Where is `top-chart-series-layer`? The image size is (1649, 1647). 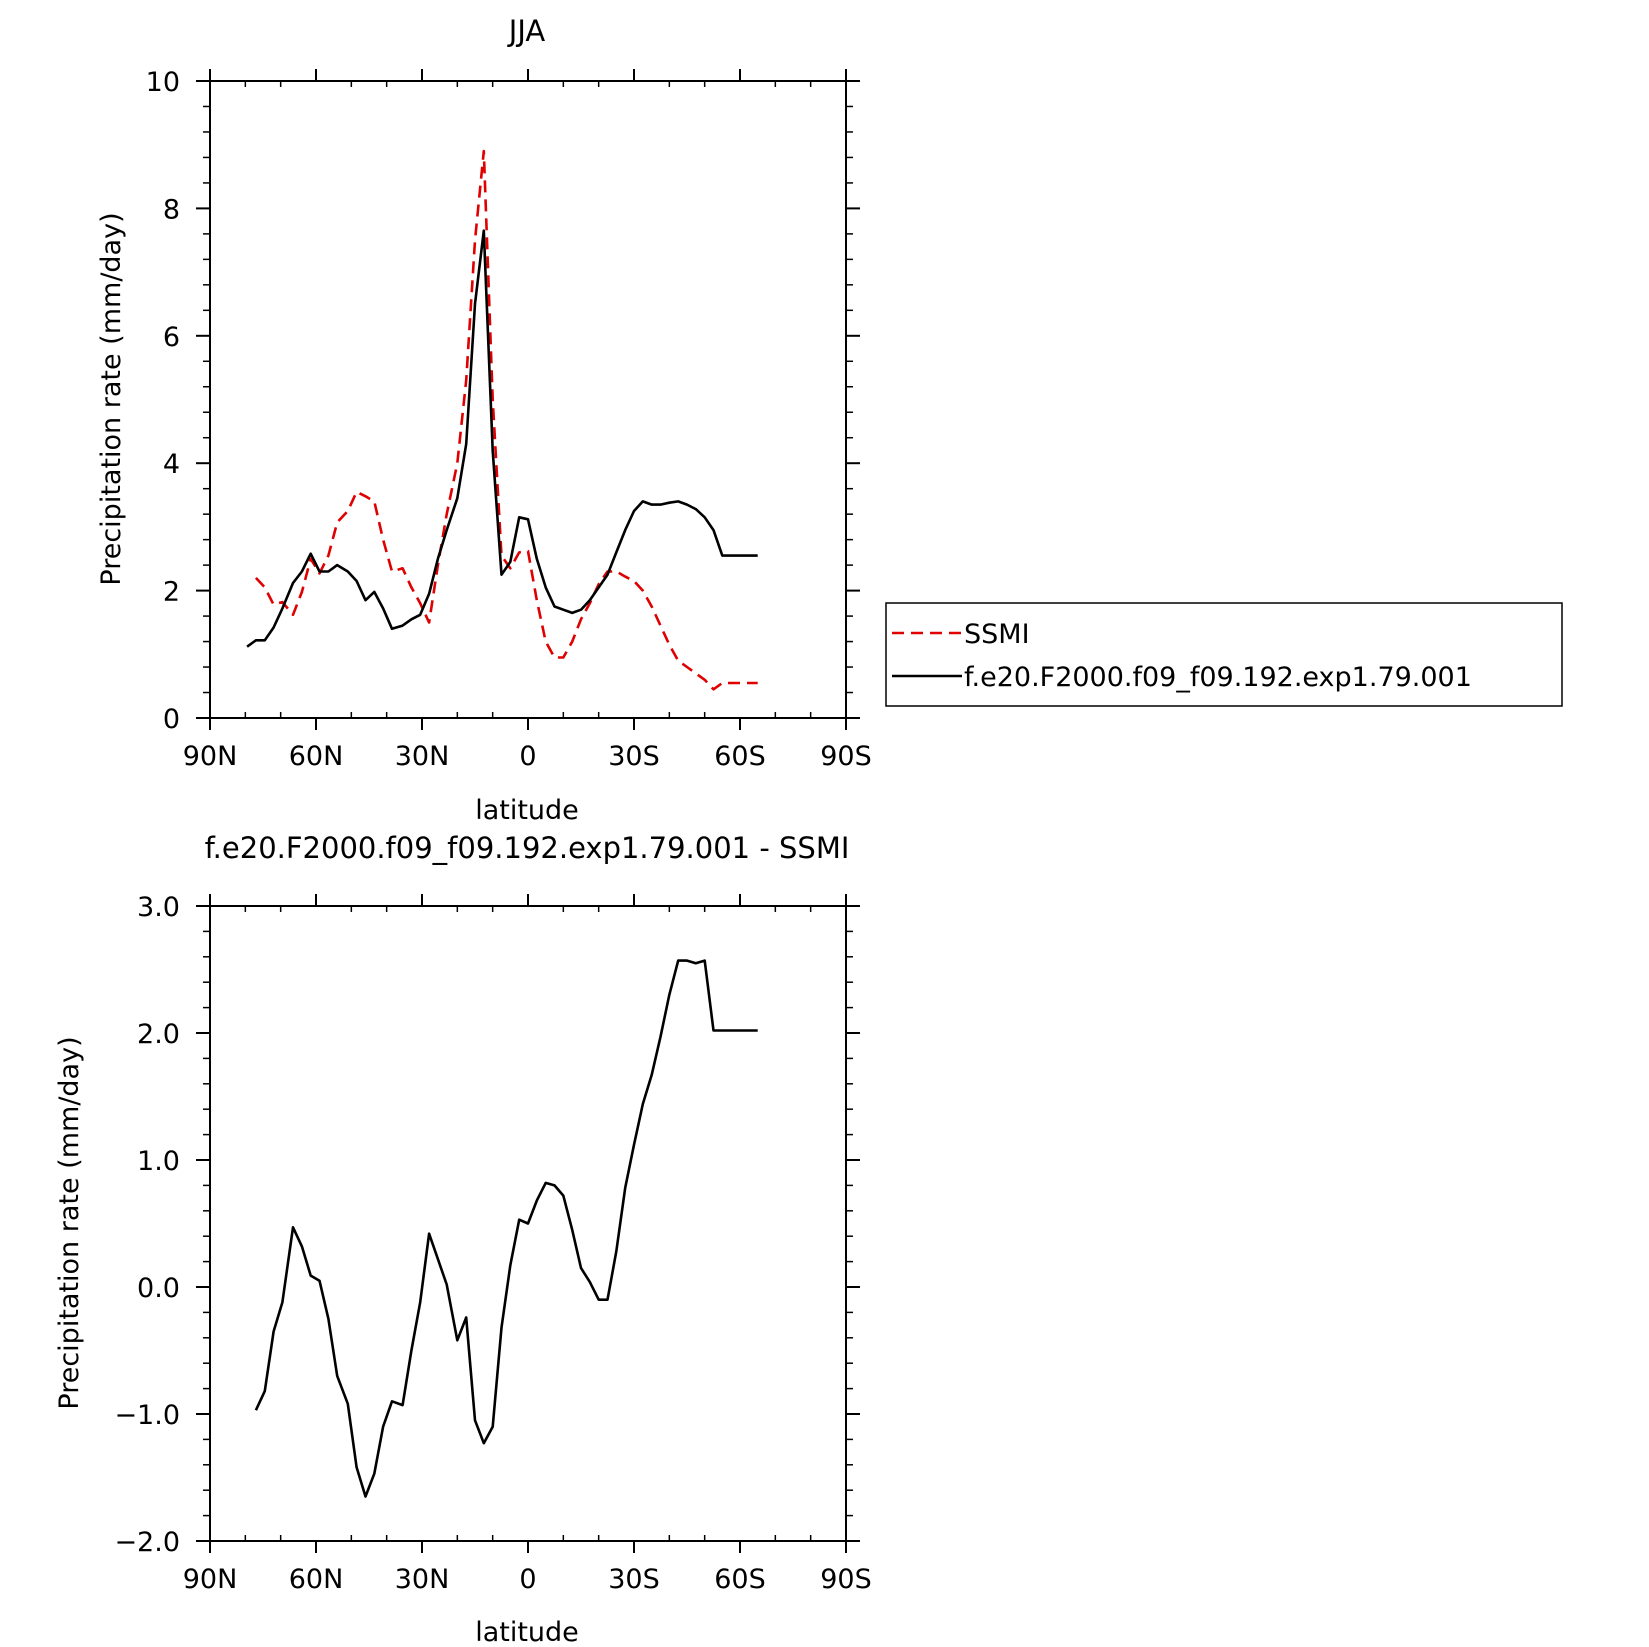
top-chart-series-layer is located at coordinates (502, 420).